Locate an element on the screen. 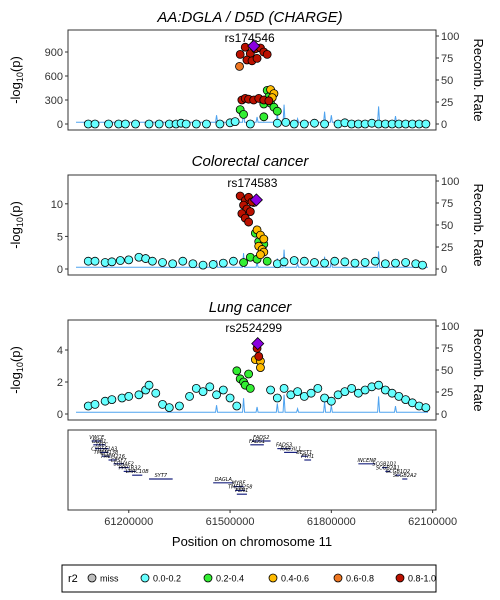 The height and width of the screenshot is (600, 500). gene-track-border is located at coordinates (252, 470).